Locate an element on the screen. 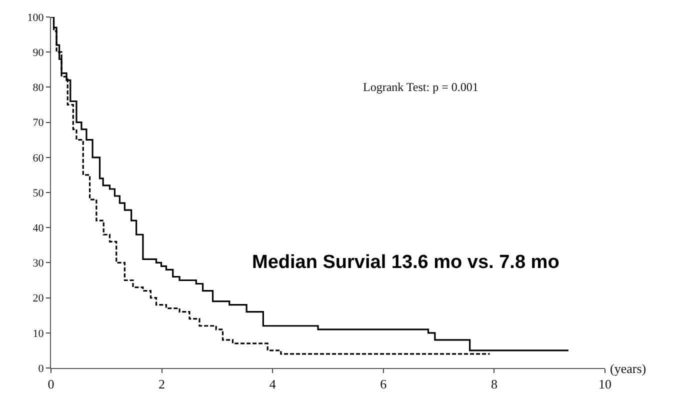 The height and width of the screenshot is (404, 693). x-tick-label: 10 is located at coordinates (605, 384).